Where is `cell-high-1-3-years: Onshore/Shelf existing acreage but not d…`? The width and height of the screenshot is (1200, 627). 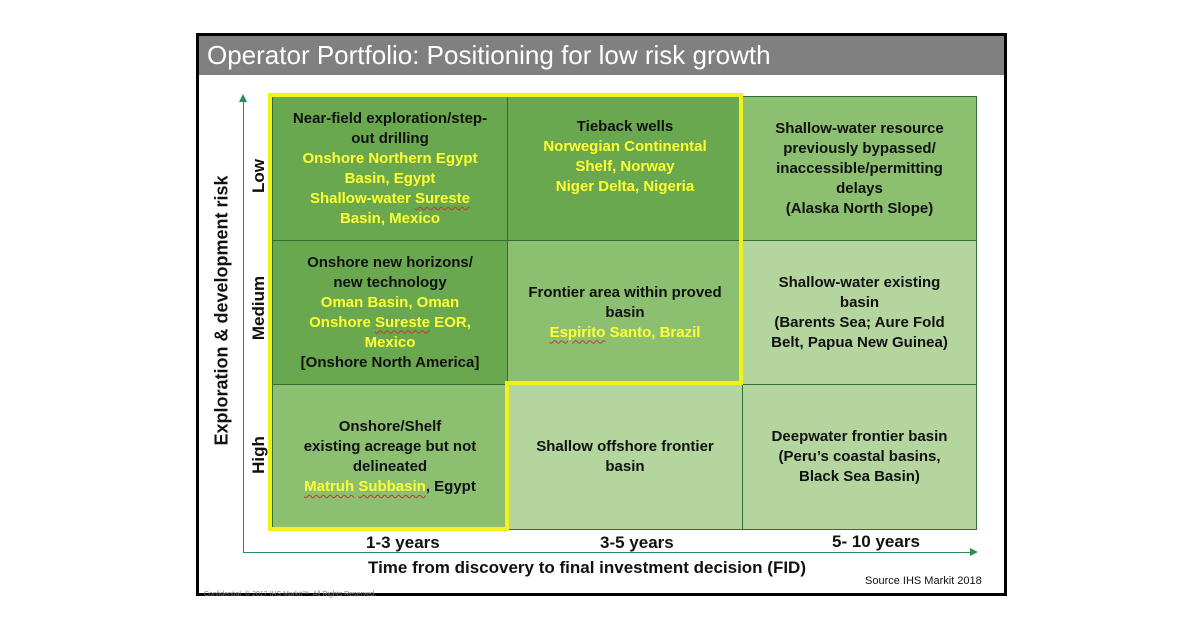
cell-high-1-3-years: Onshore/Shelf existing acreage but not d… is located at coordinates (390, 457).